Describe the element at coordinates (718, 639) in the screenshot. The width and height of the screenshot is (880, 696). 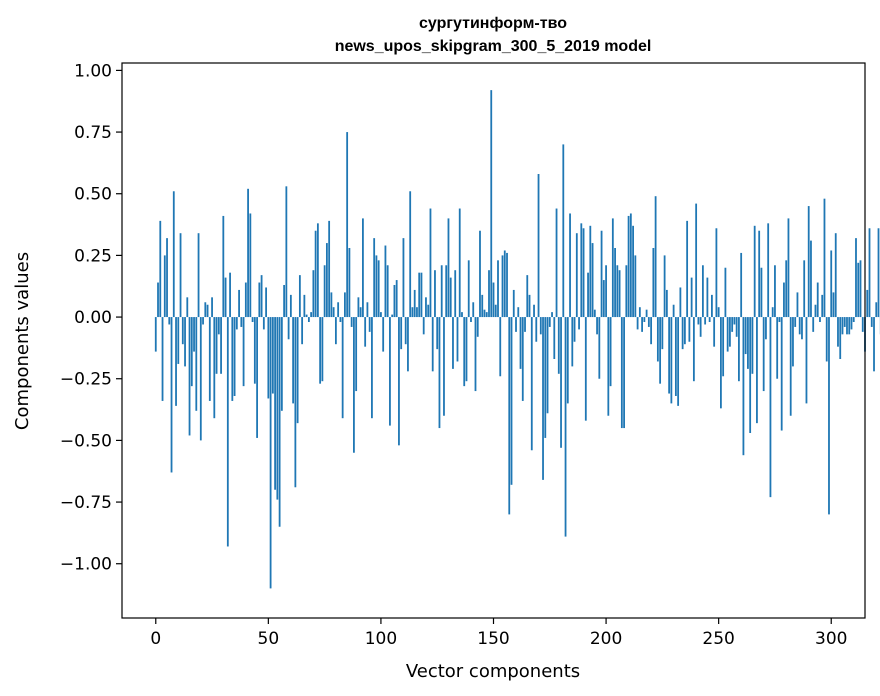
I see `x-tick-label: 250` at that location.